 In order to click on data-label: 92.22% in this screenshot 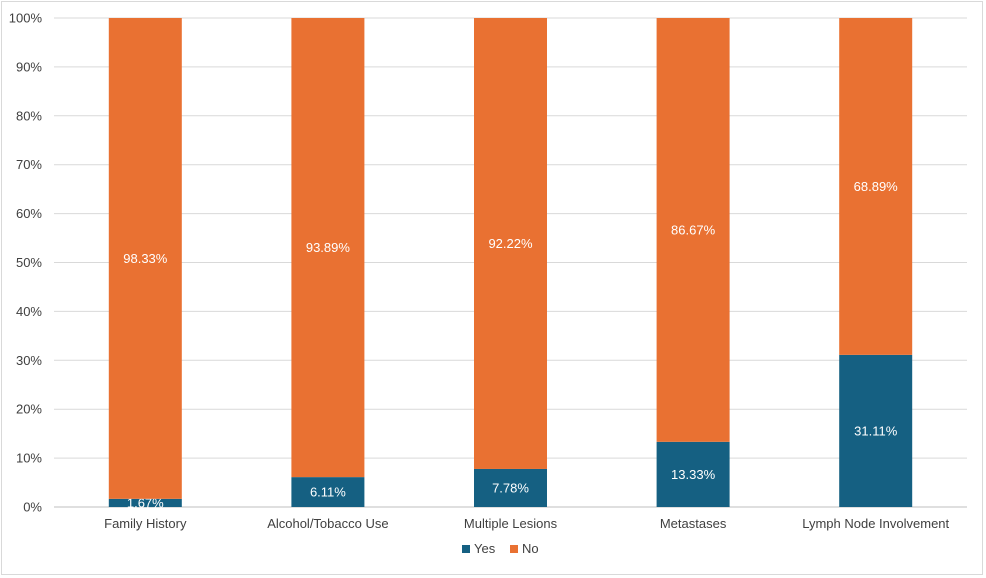, I will do `click(510, 243)`.